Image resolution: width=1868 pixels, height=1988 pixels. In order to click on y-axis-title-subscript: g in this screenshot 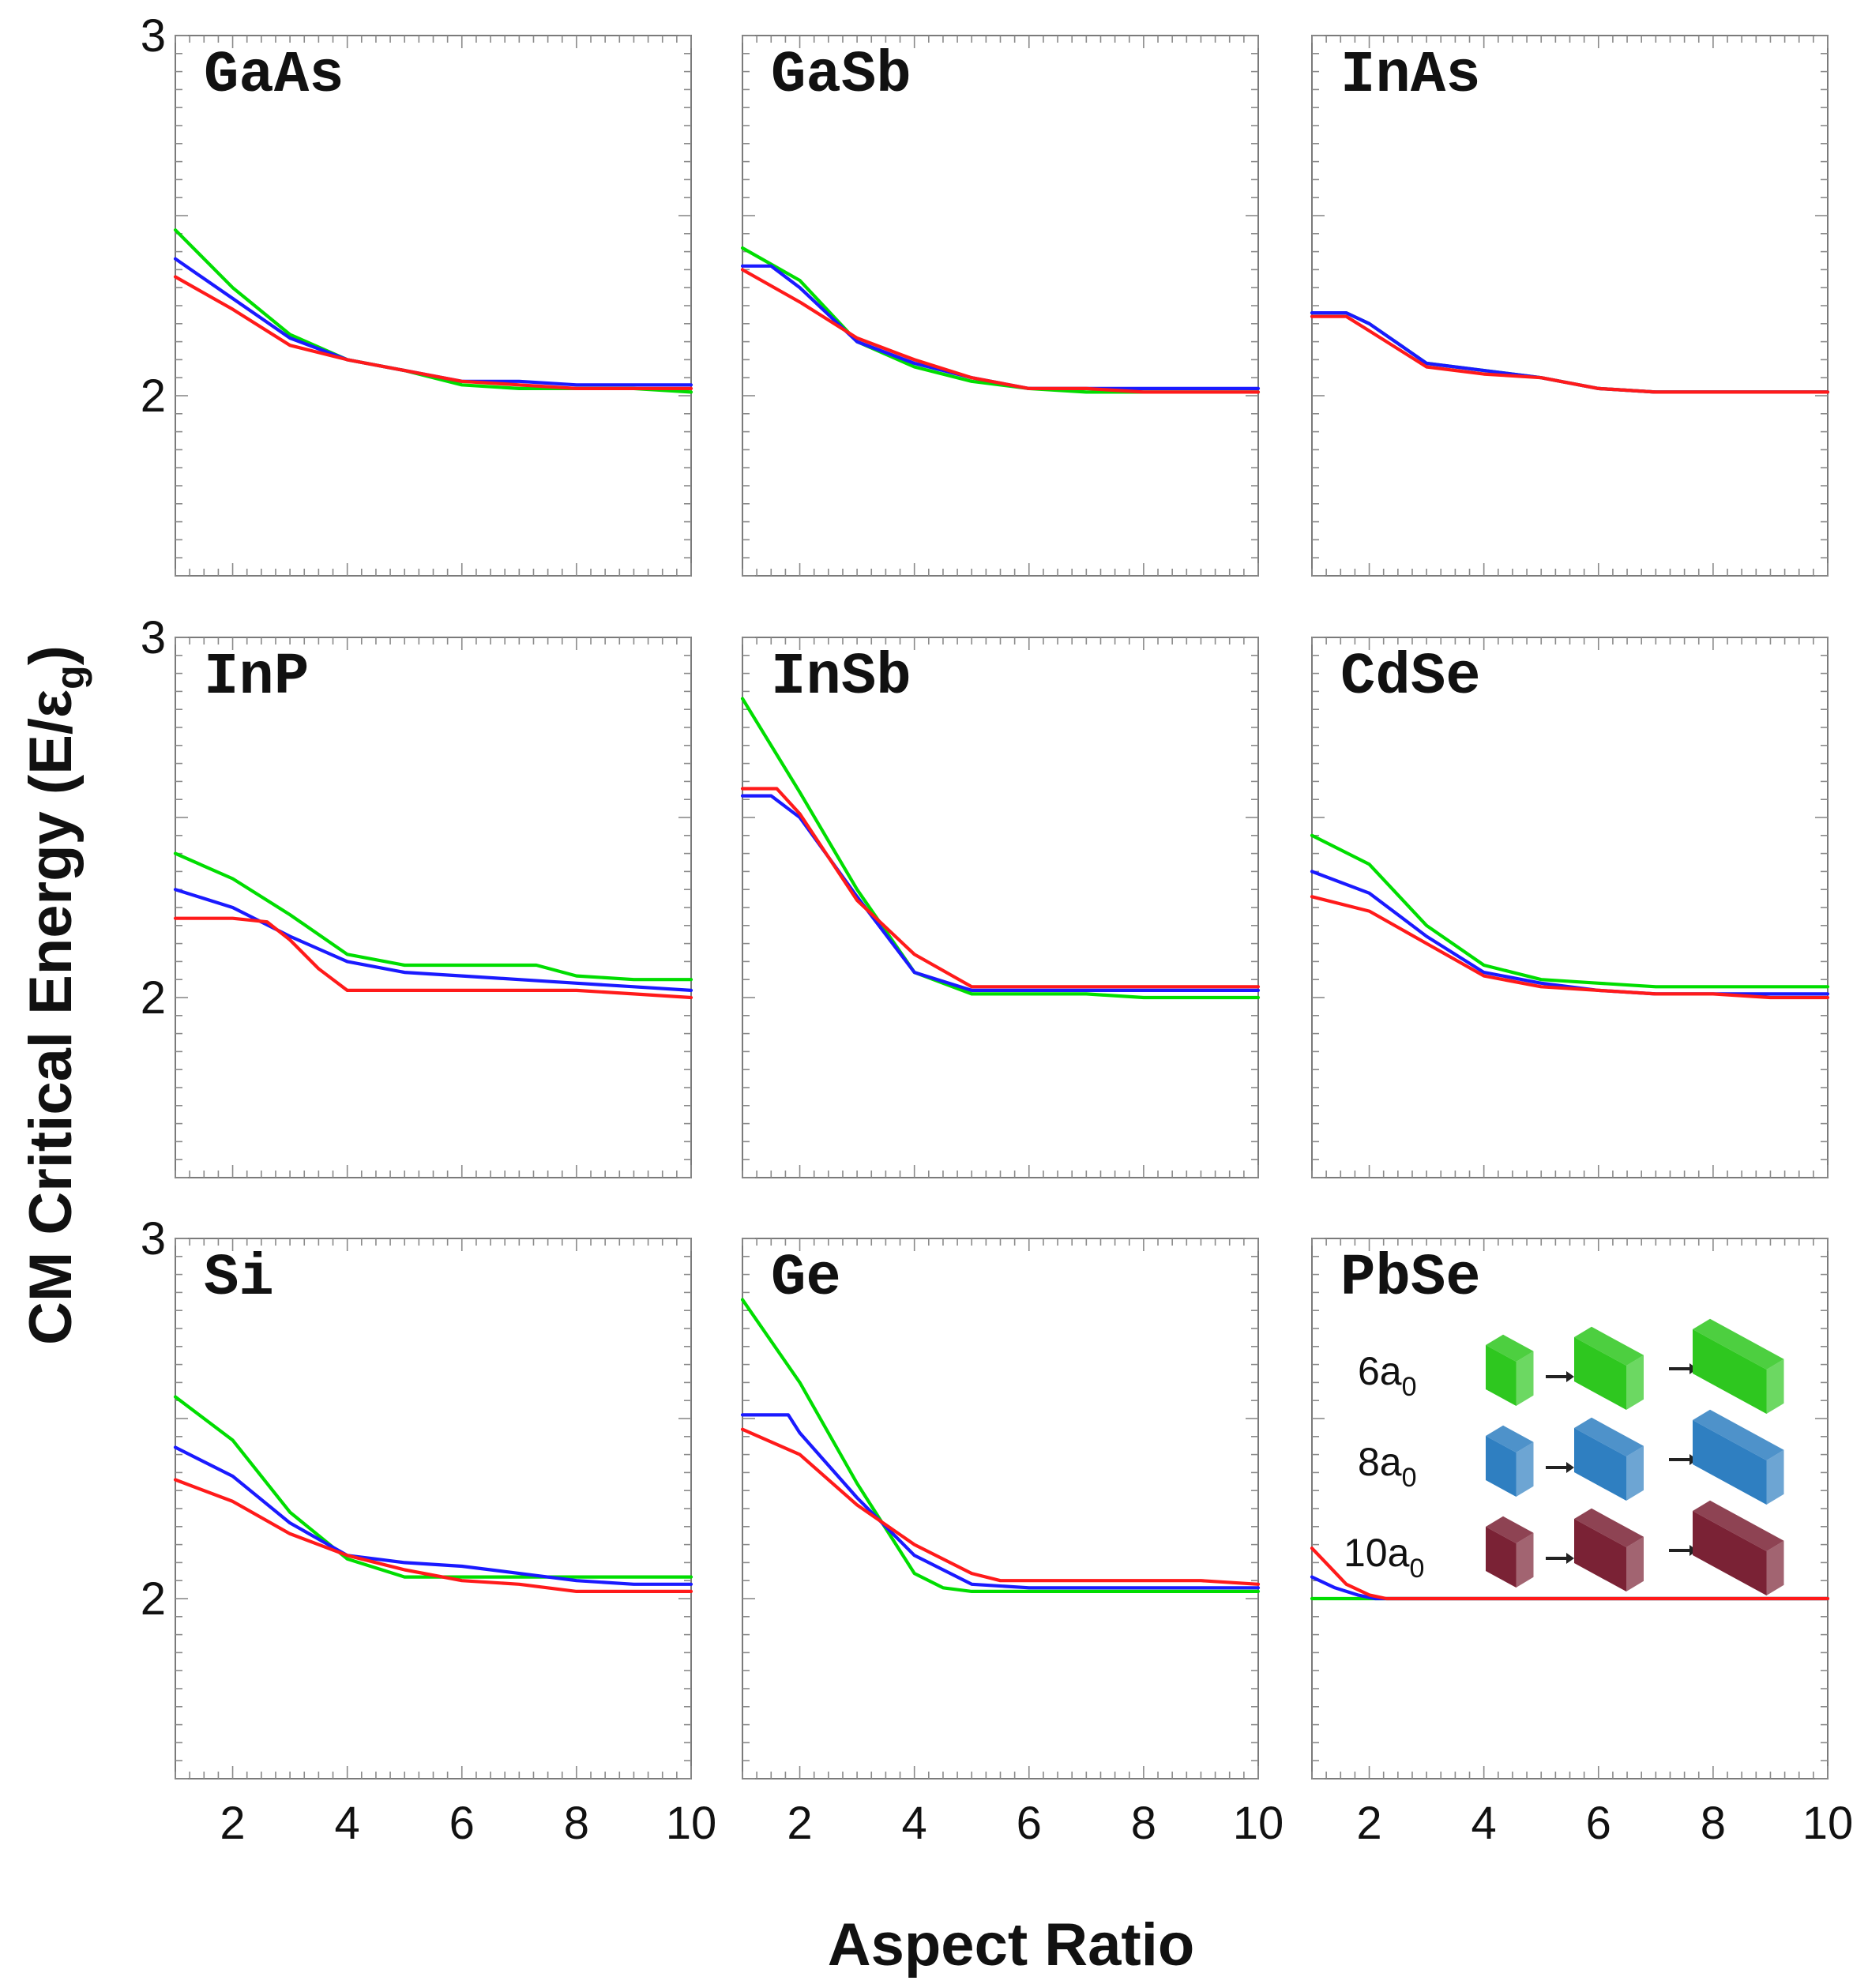, I will do `click(70, 678)`.